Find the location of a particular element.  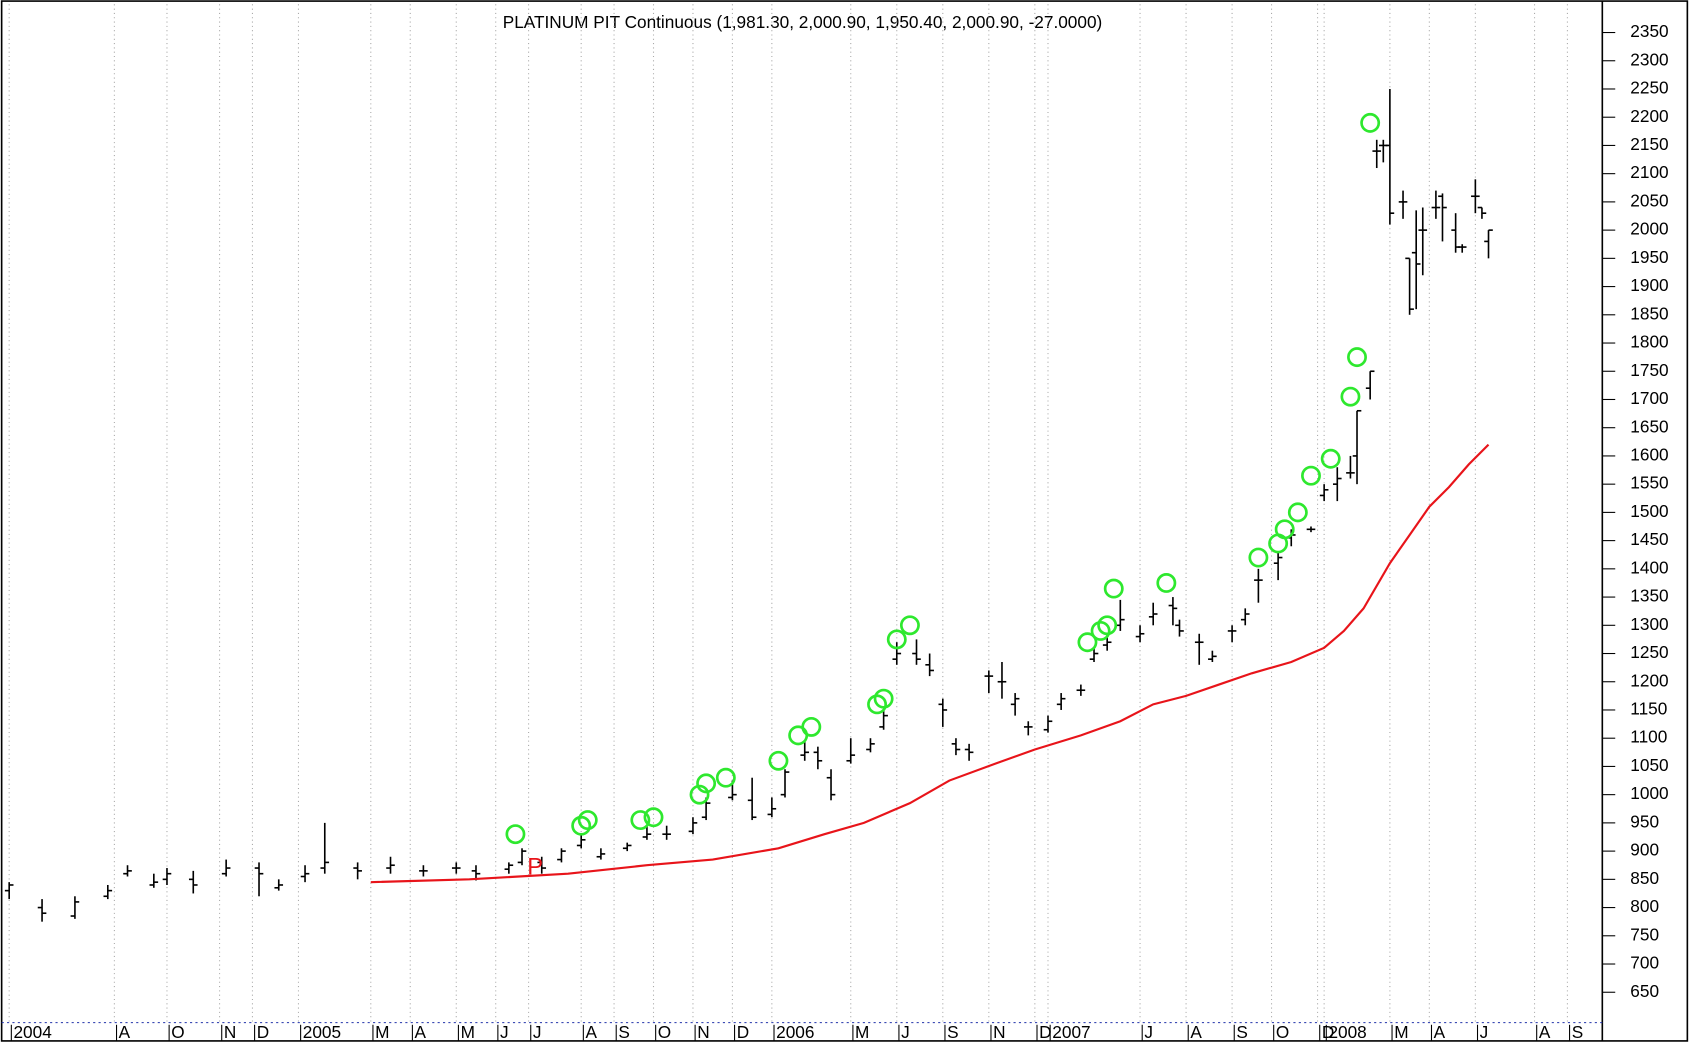

annotation: P is located at coordinates (535, 867).